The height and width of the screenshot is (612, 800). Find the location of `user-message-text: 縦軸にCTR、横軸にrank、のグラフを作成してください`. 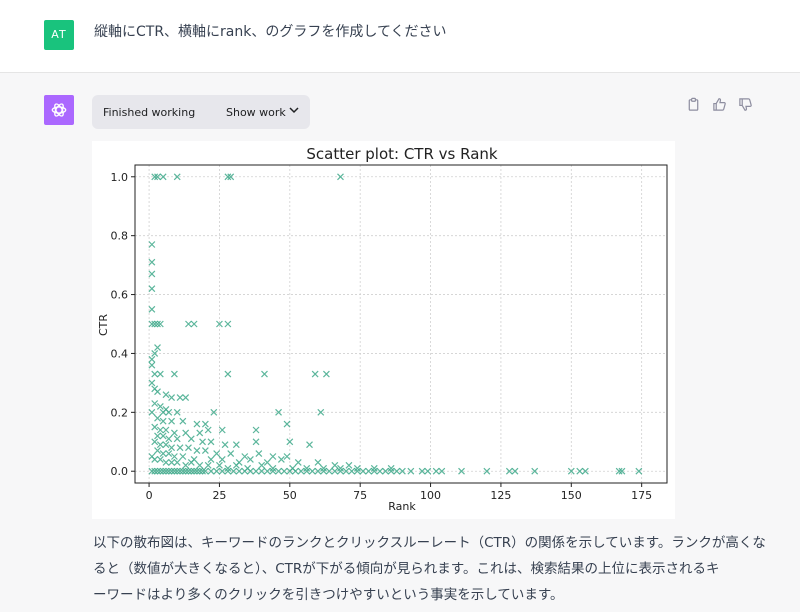

user-message-text: 縦軸にCTR、横軸にrank、のグラフを作成してください is located at coordinates (270, 32).